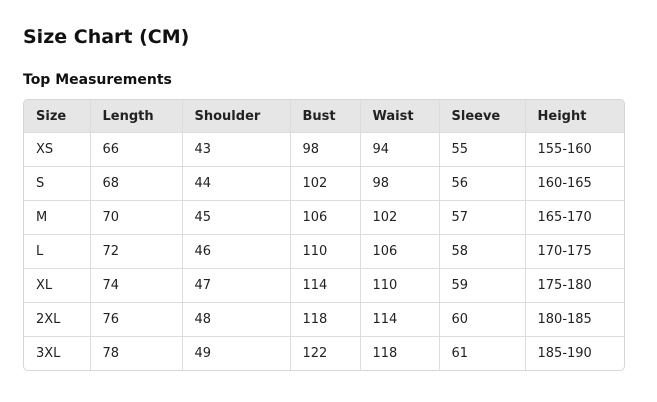 Image resolution: width=657 pixels, height=402 pixels. What do you see at coordinates (482, 116) in the screenshot?
I see `header-sleeve: Sleeve` at bounding box center [482, 116].